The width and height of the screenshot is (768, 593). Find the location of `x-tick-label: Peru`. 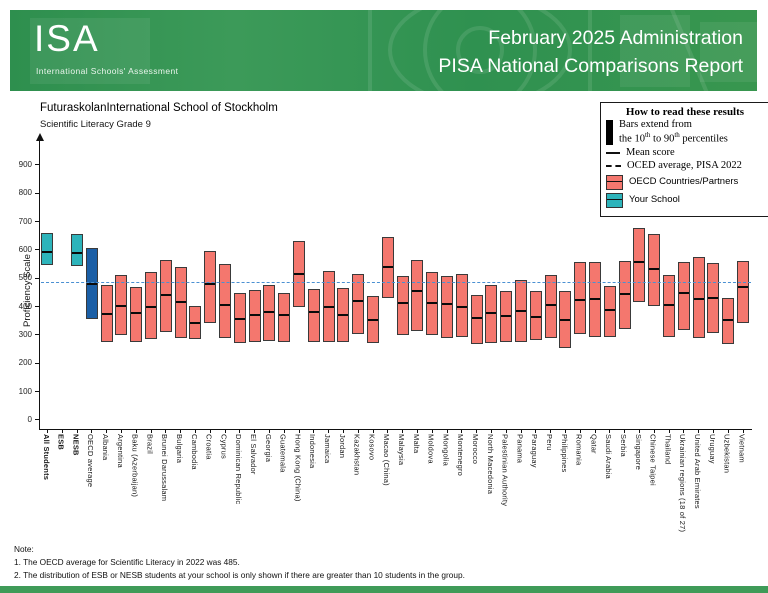

x-tick-label: Peru is located at coordinates (549, 442).